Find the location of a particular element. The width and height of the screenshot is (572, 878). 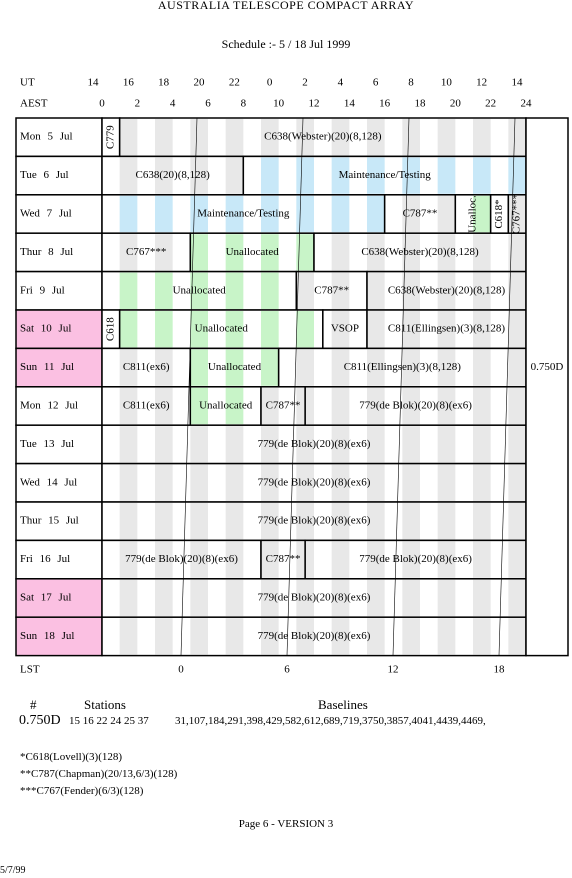

block-label: C638(Webster)(20)(8,128) is located at coordinates (323, 137).